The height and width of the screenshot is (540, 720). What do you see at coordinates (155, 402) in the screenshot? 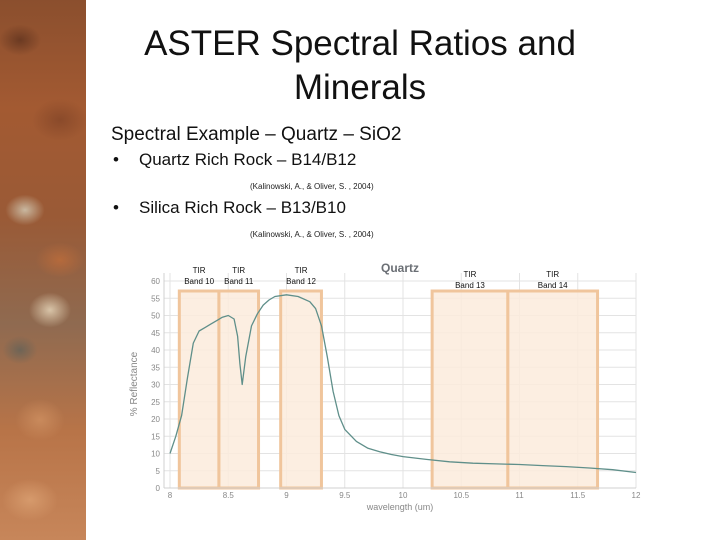
I see `y-tick-label: 25` at bounding box center [155, 402].